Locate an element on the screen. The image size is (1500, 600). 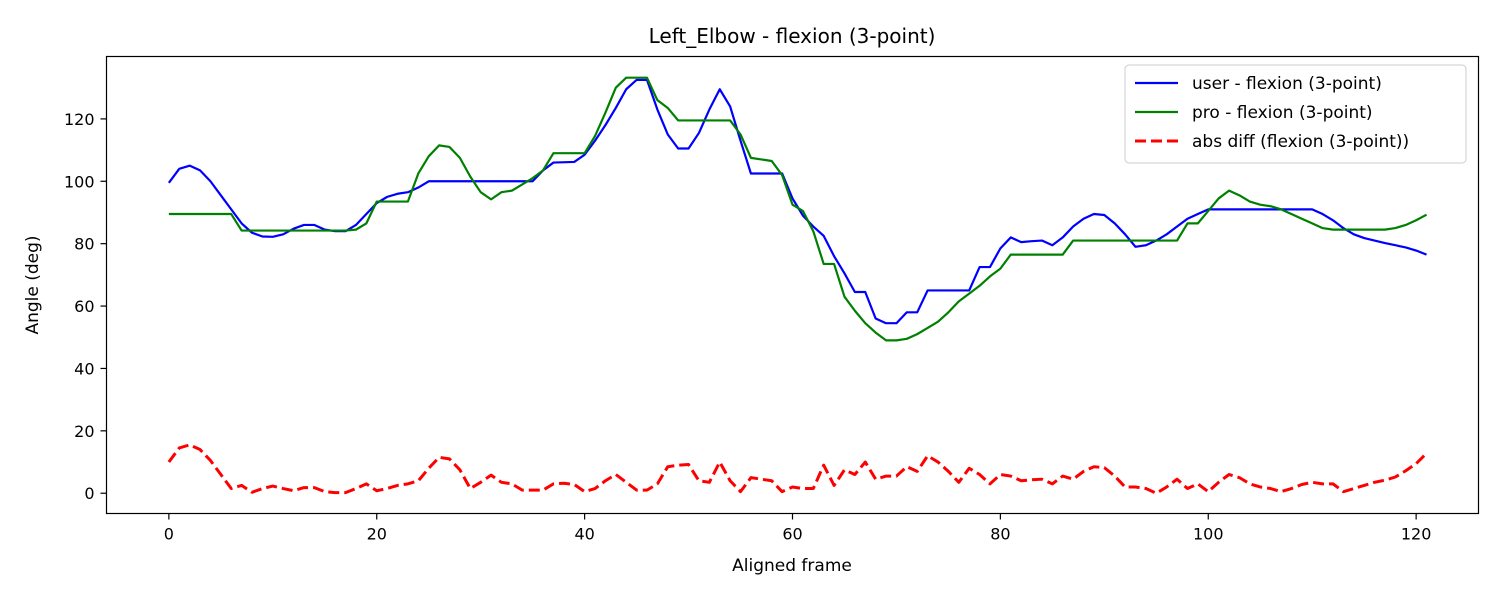
legend-label: pro - flexion (3-point) is located at coordinates (1282, 113).